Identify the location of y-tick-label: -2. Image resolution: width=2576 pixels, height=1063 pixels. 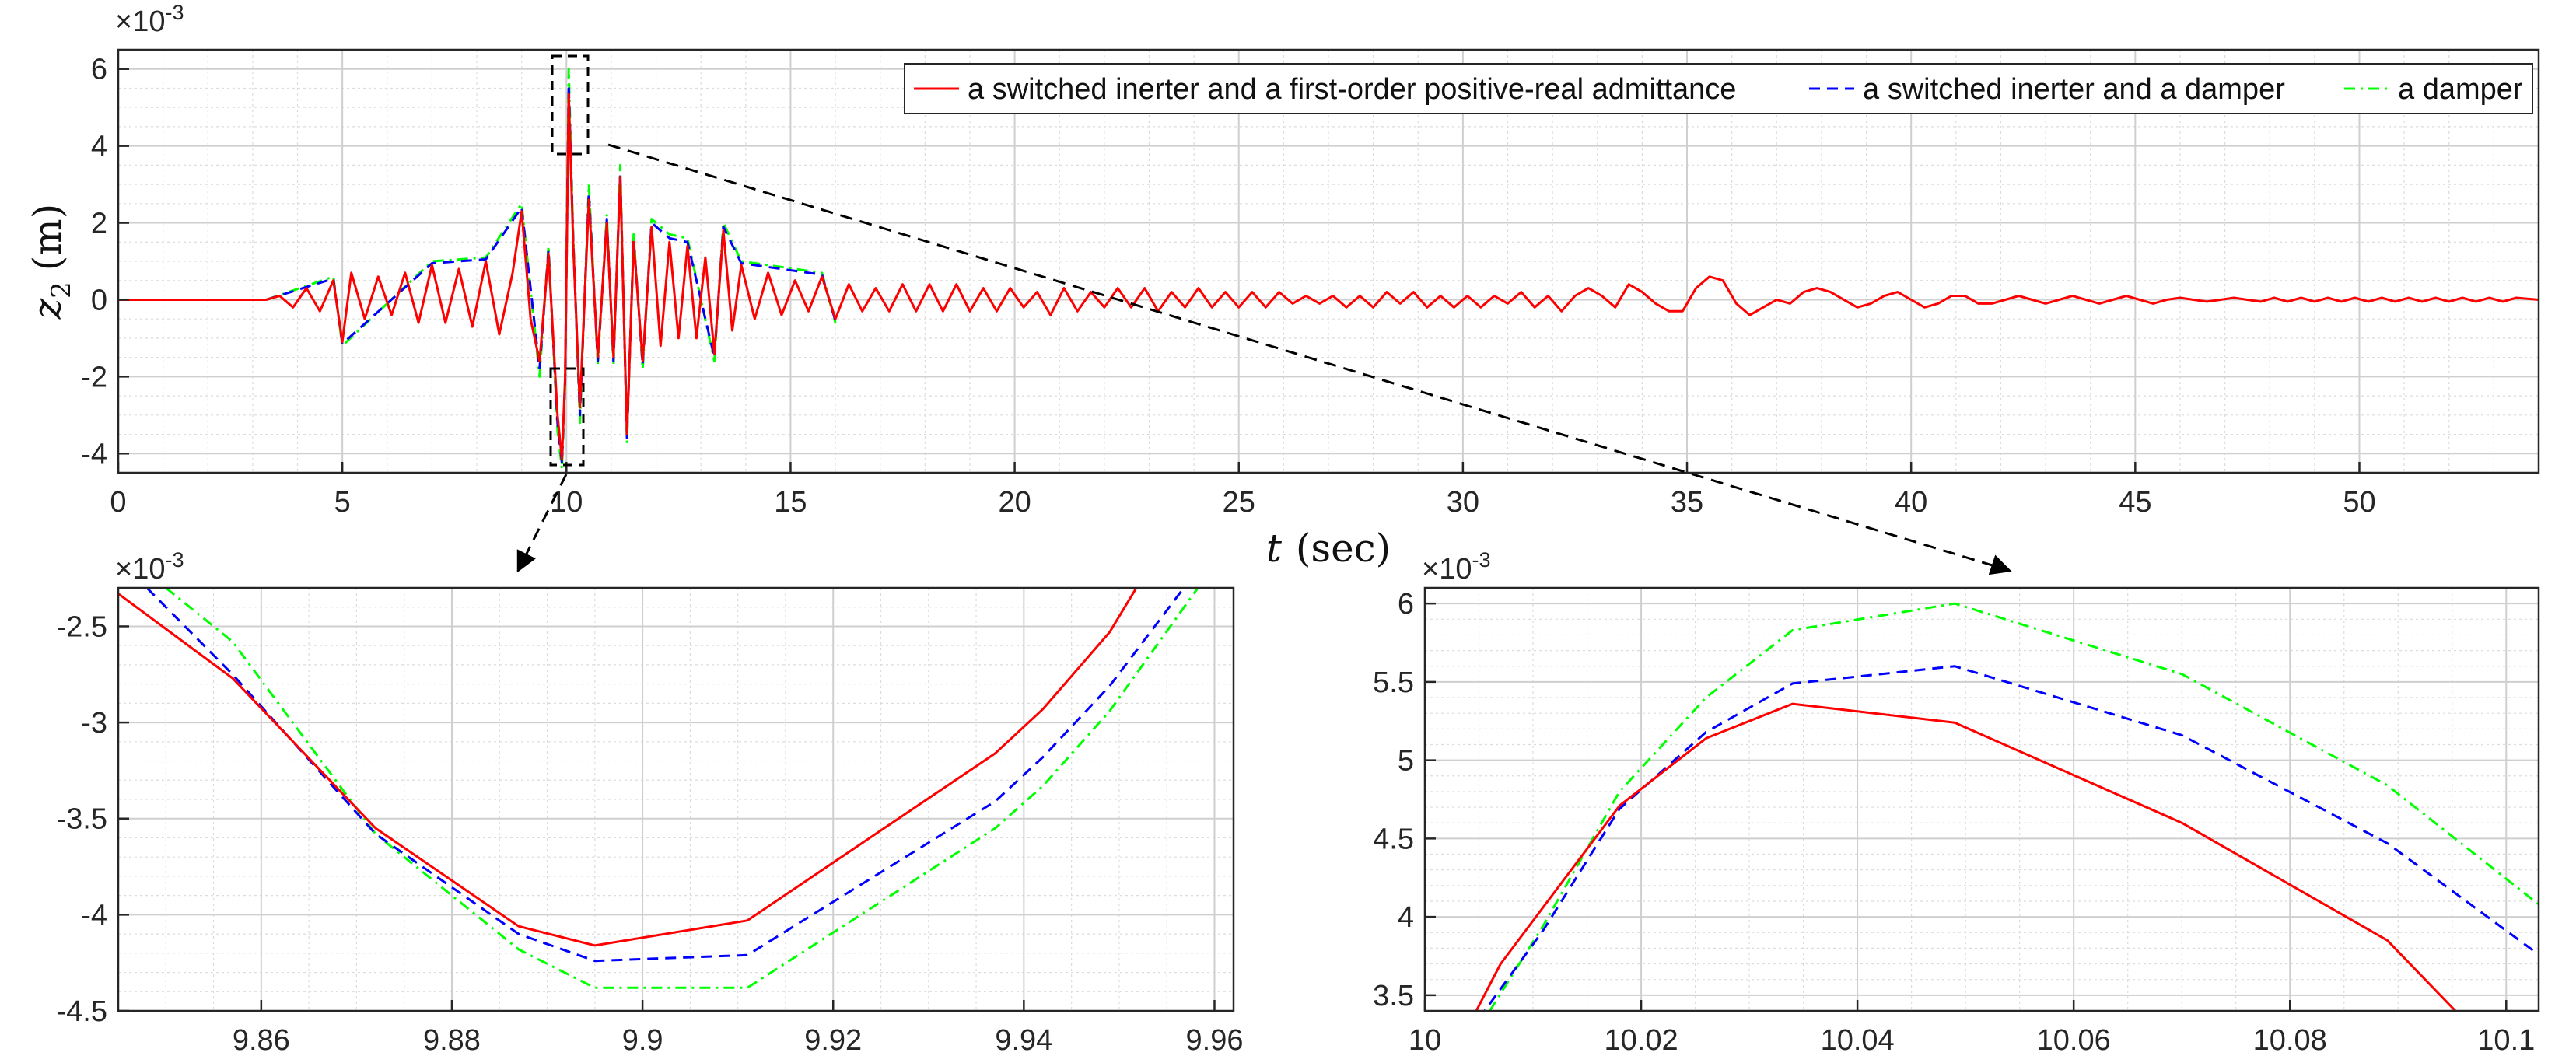
(94, 377).